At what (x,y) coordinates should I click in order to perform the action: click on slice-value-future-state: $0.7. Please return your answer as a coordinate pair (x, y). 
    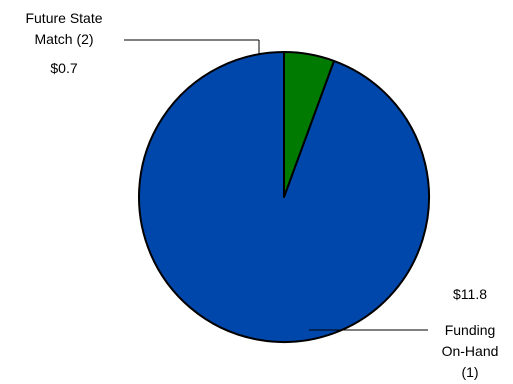
    Looking at the image, I should click on (63, 68).